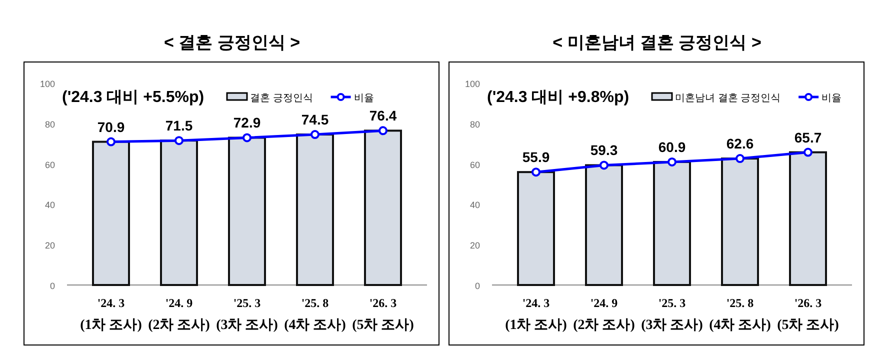 This screenshot has height=359, width=884. I want to click on data-label: 62.6, so click(740, 144).